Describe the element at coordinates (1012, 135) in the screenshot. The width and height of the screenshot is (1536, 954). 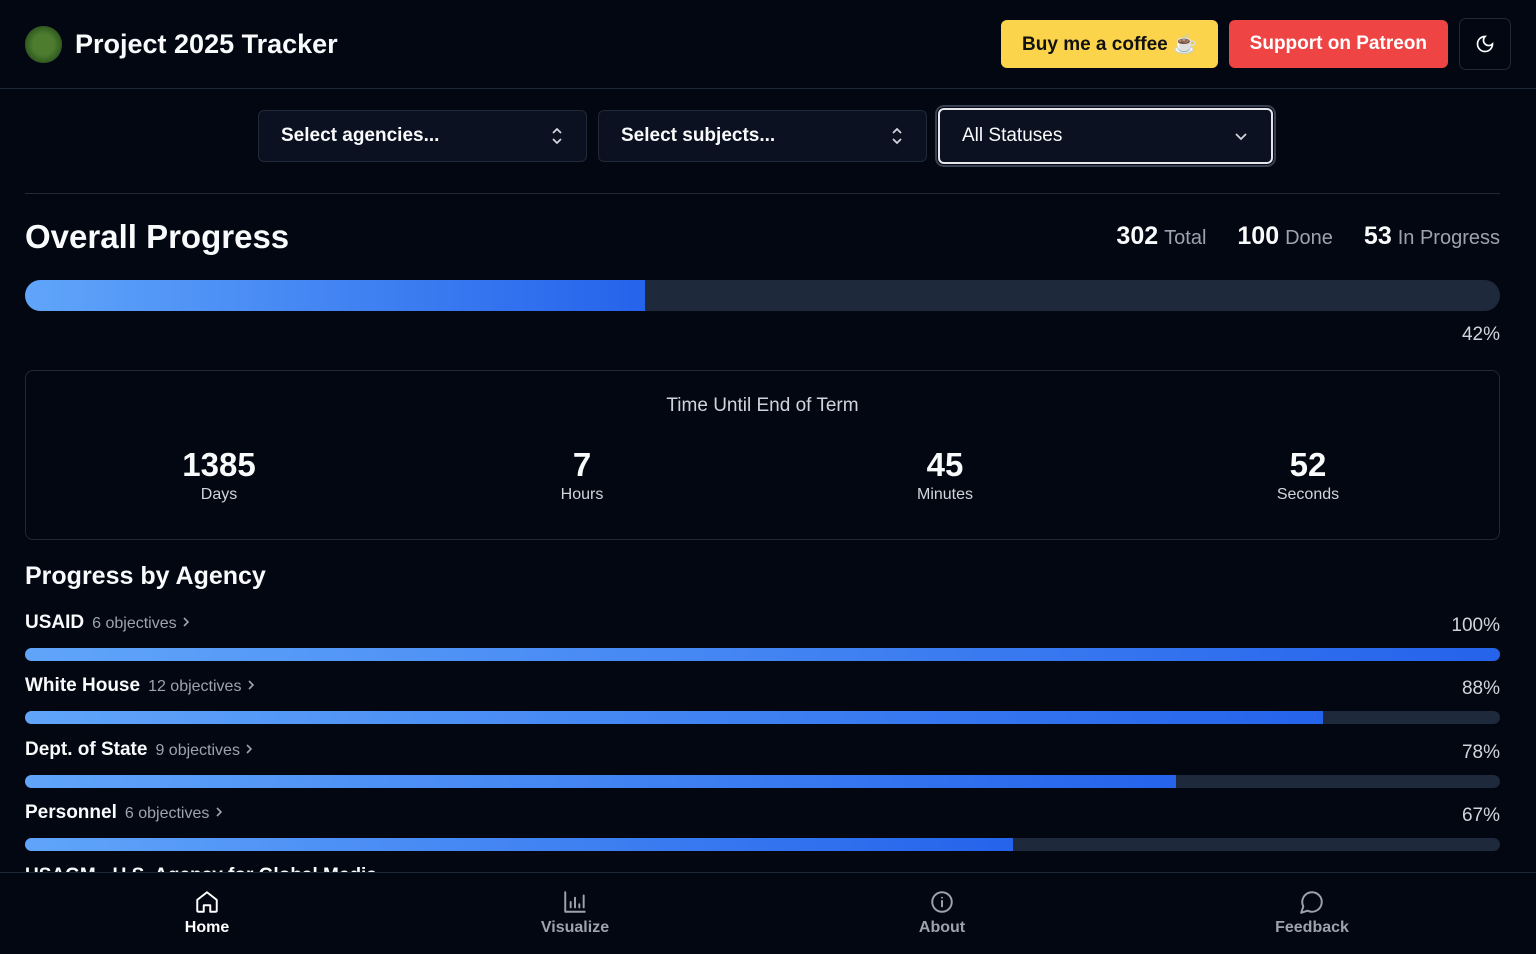
I see `select-label: All Statuses` at that location.